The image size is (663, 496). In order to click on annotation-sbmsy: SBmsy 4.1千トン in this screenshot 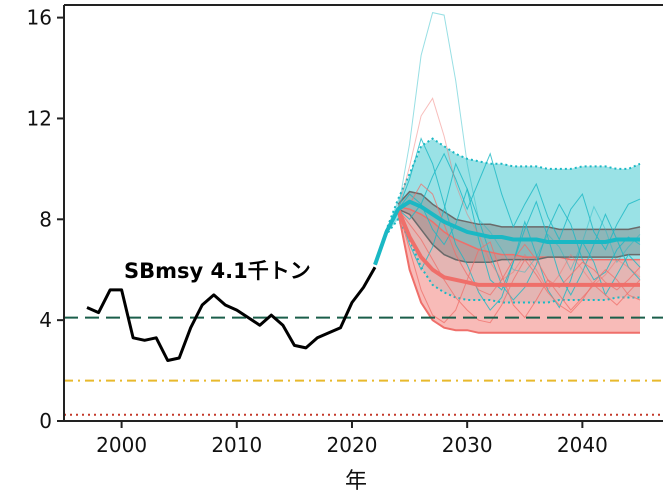, I will do `click(217, 271)`.